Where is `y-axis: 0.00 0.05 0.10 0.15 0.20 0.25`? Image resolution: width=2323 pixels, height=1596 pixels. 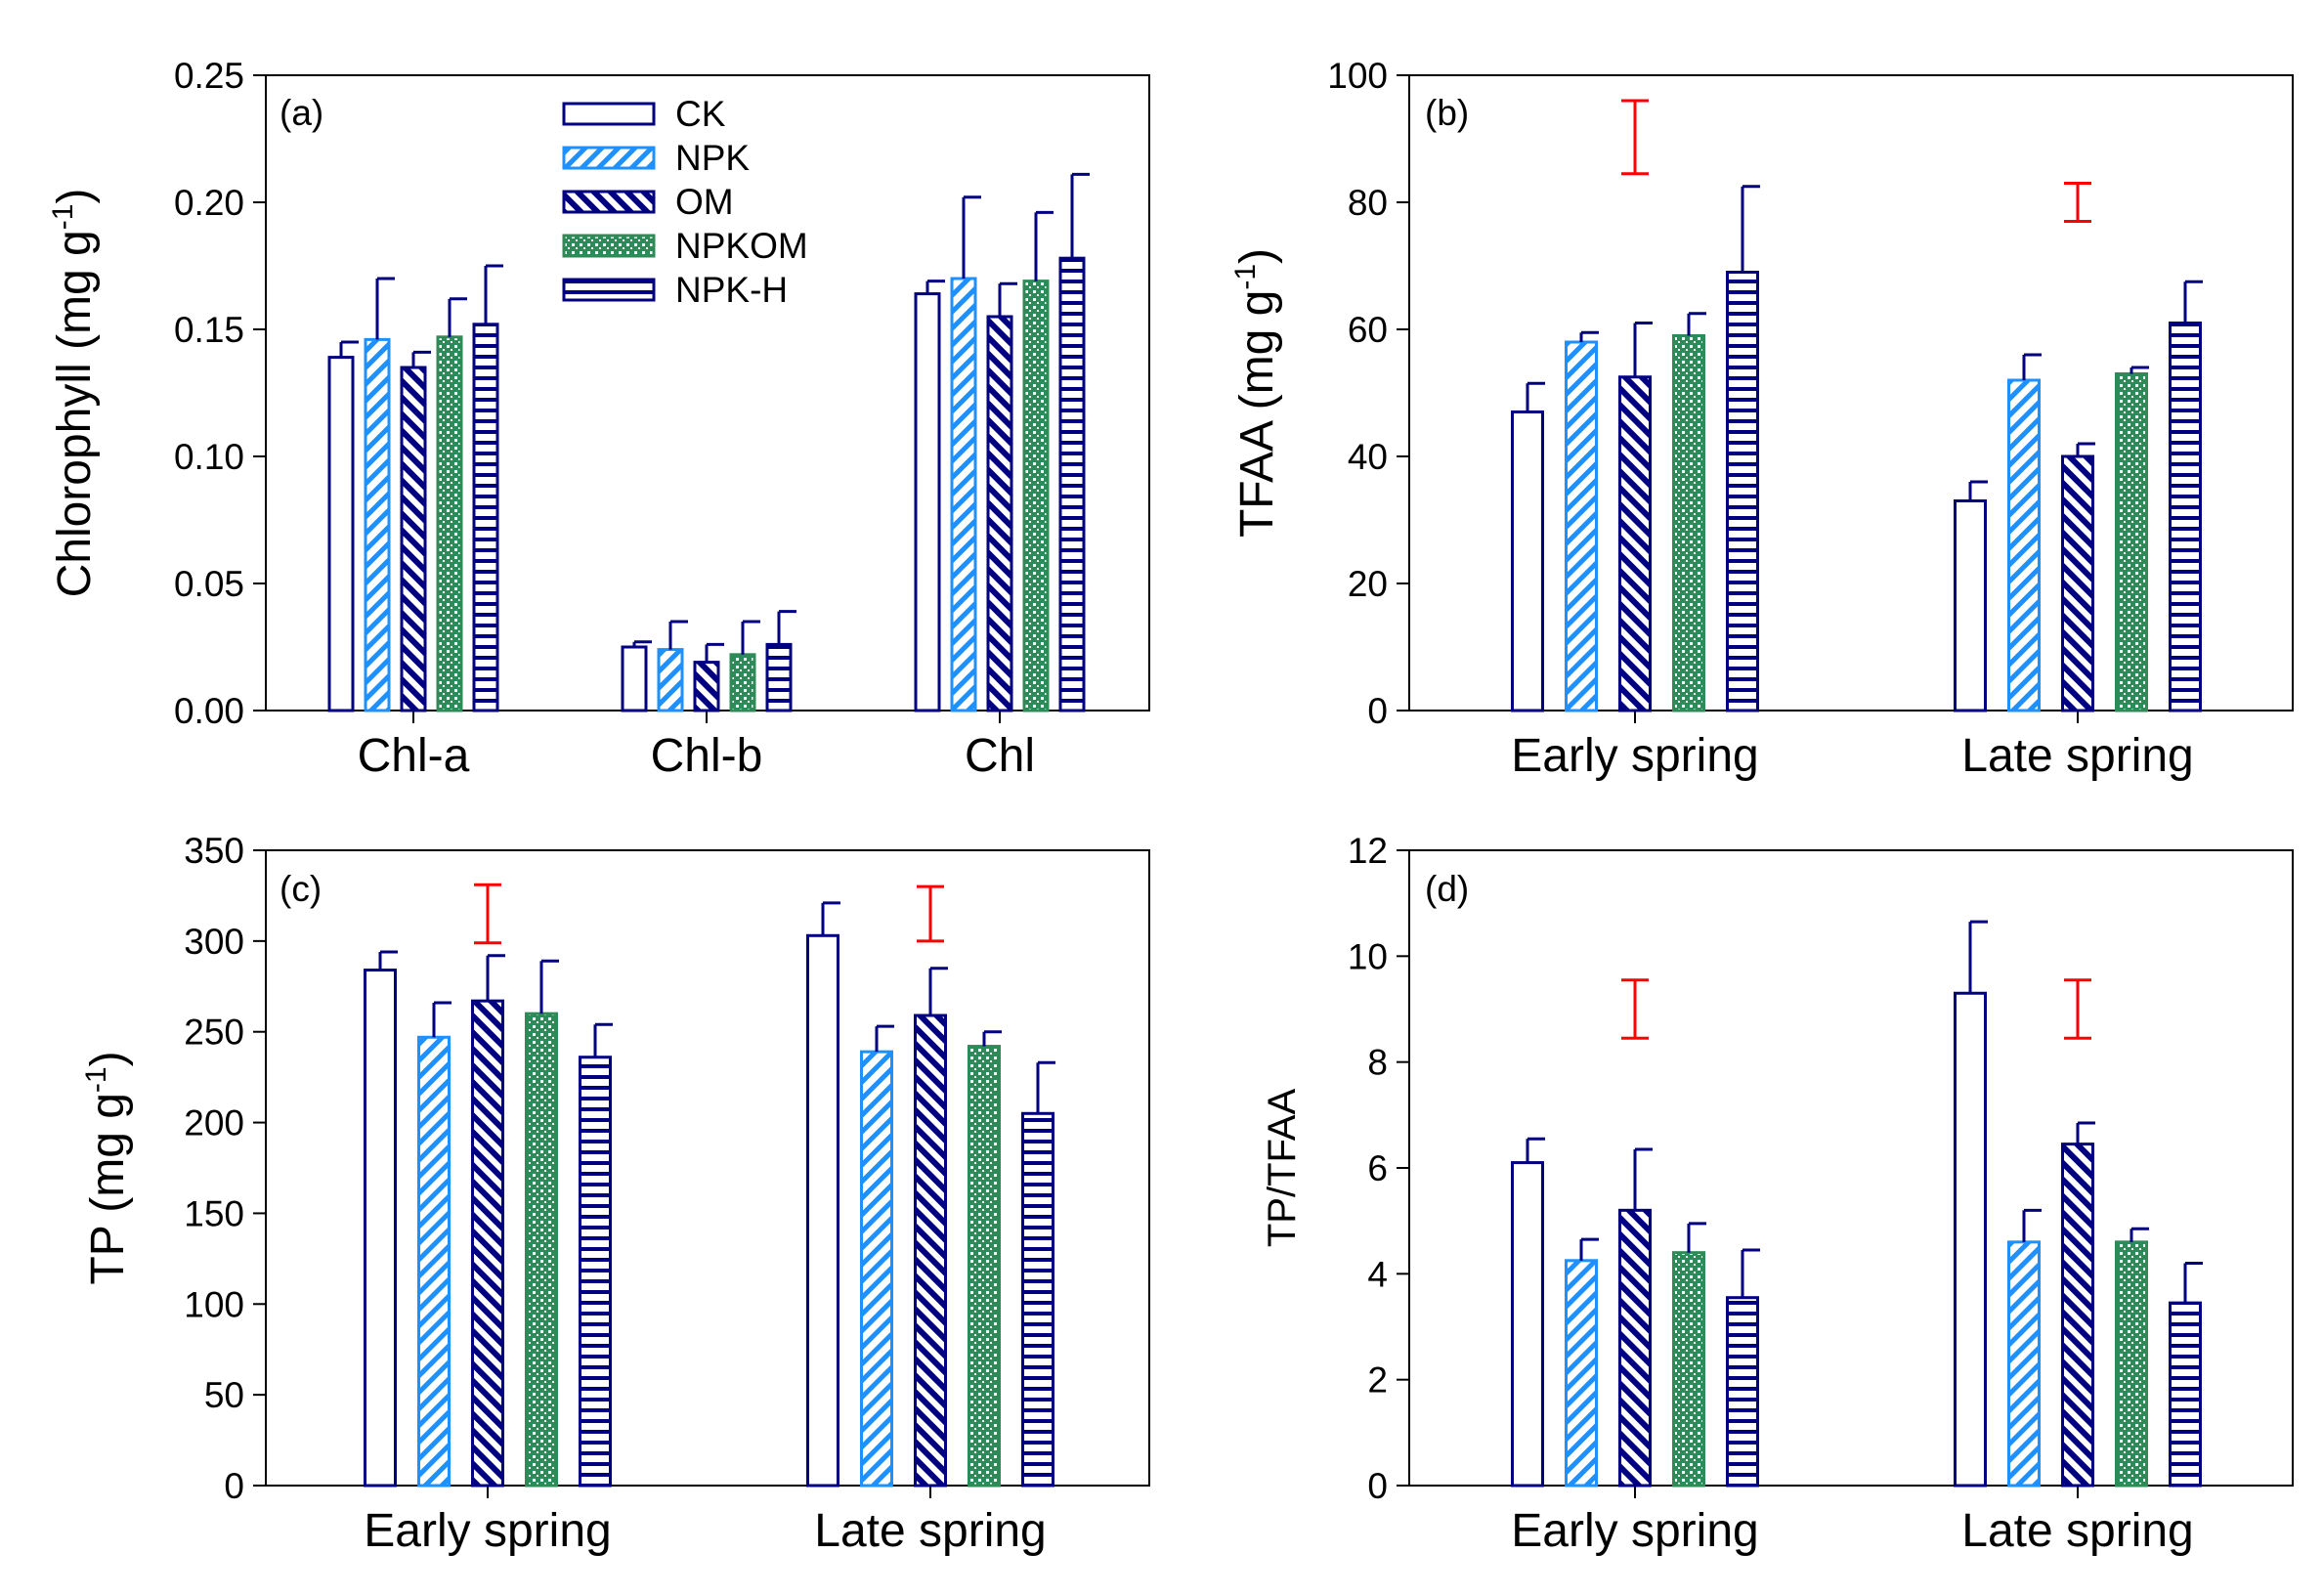 y-axis: 0.00 0.05 0.10 0.15 0.20 0.25 is located at coordinates (220, 393).